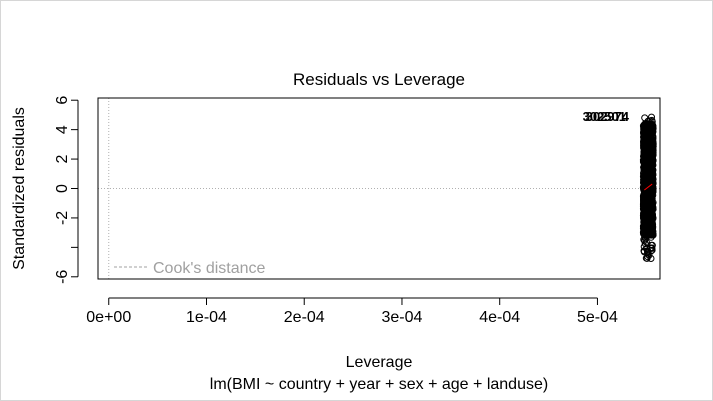 The image size is (713, 401). What do you see at coordinates (304, 317) in the screenshot?
I see `x-tick-label: 2e-04` at bounding box center [304, 317].